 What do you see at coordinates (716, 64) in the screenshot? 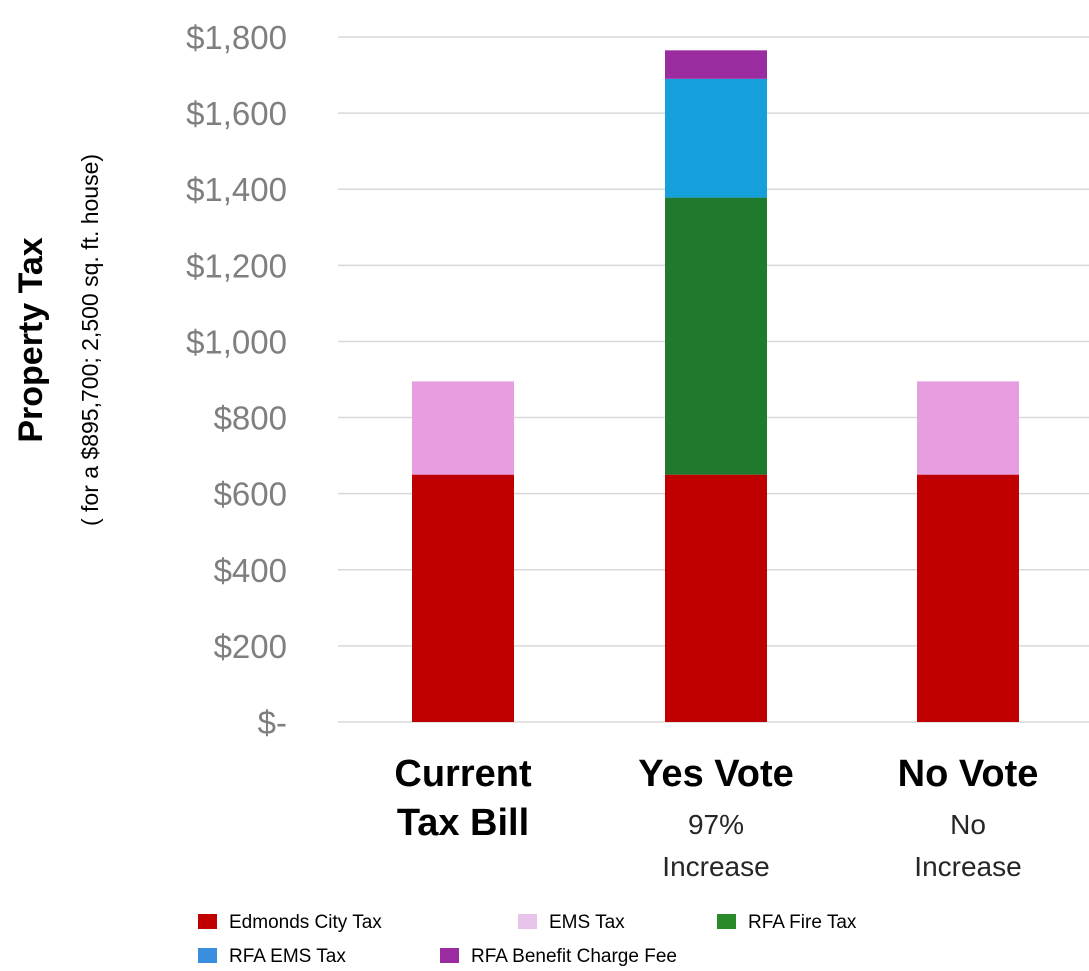
I see `bar-segment-rfa-benefit-charge-fee` at bounding box center [716, 64].